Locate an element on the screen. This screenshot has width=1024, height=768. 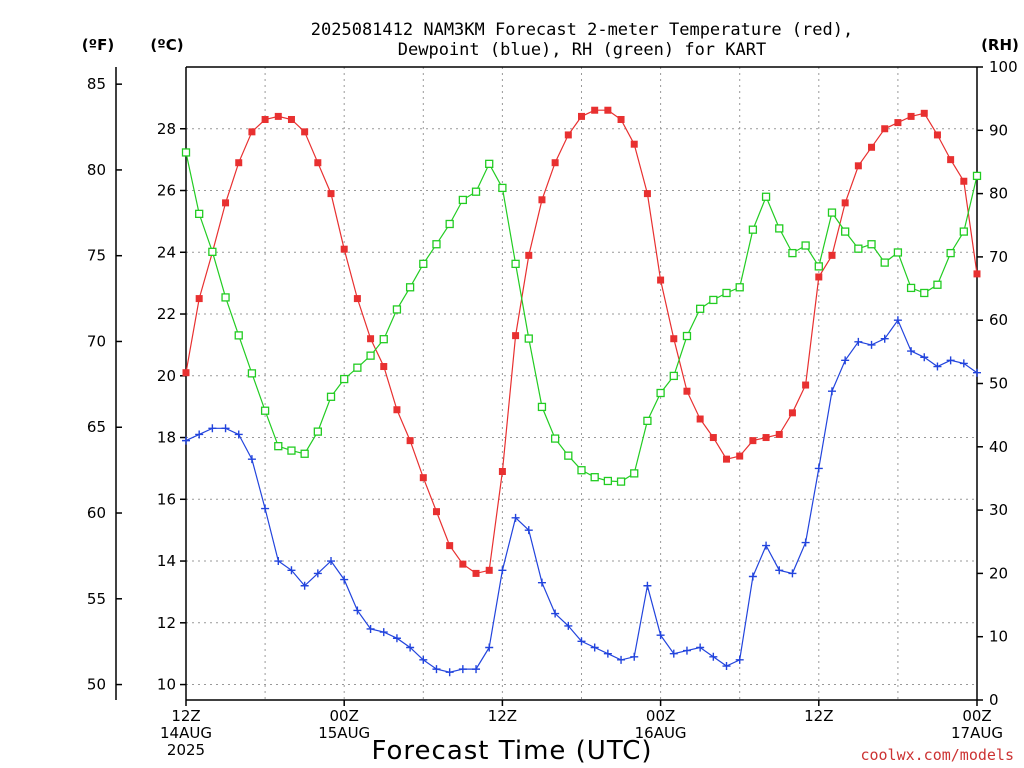
x-tick-label: 14AUG is located at coordinates (186, 733).